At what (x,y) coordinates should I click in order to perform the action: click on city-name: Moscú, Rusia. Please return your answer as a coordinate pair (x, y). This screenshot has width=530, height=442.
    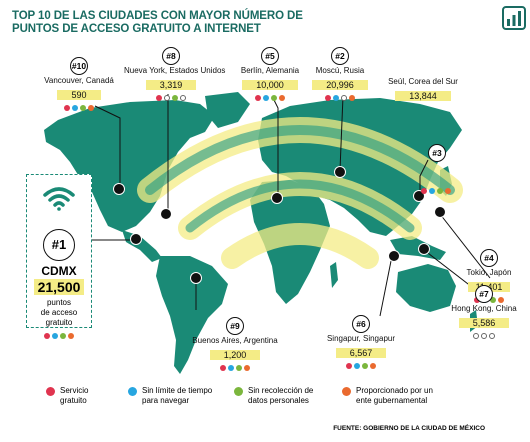
    Looking at the image, I should click on (340, 70).